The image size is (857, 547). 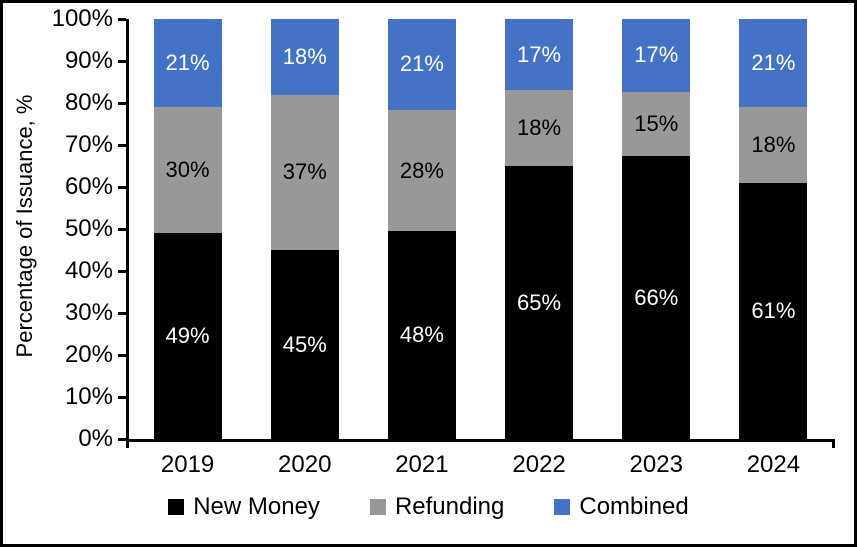 I want to click on bar-segment-new-money: 66%, so click(x=656, y=297).